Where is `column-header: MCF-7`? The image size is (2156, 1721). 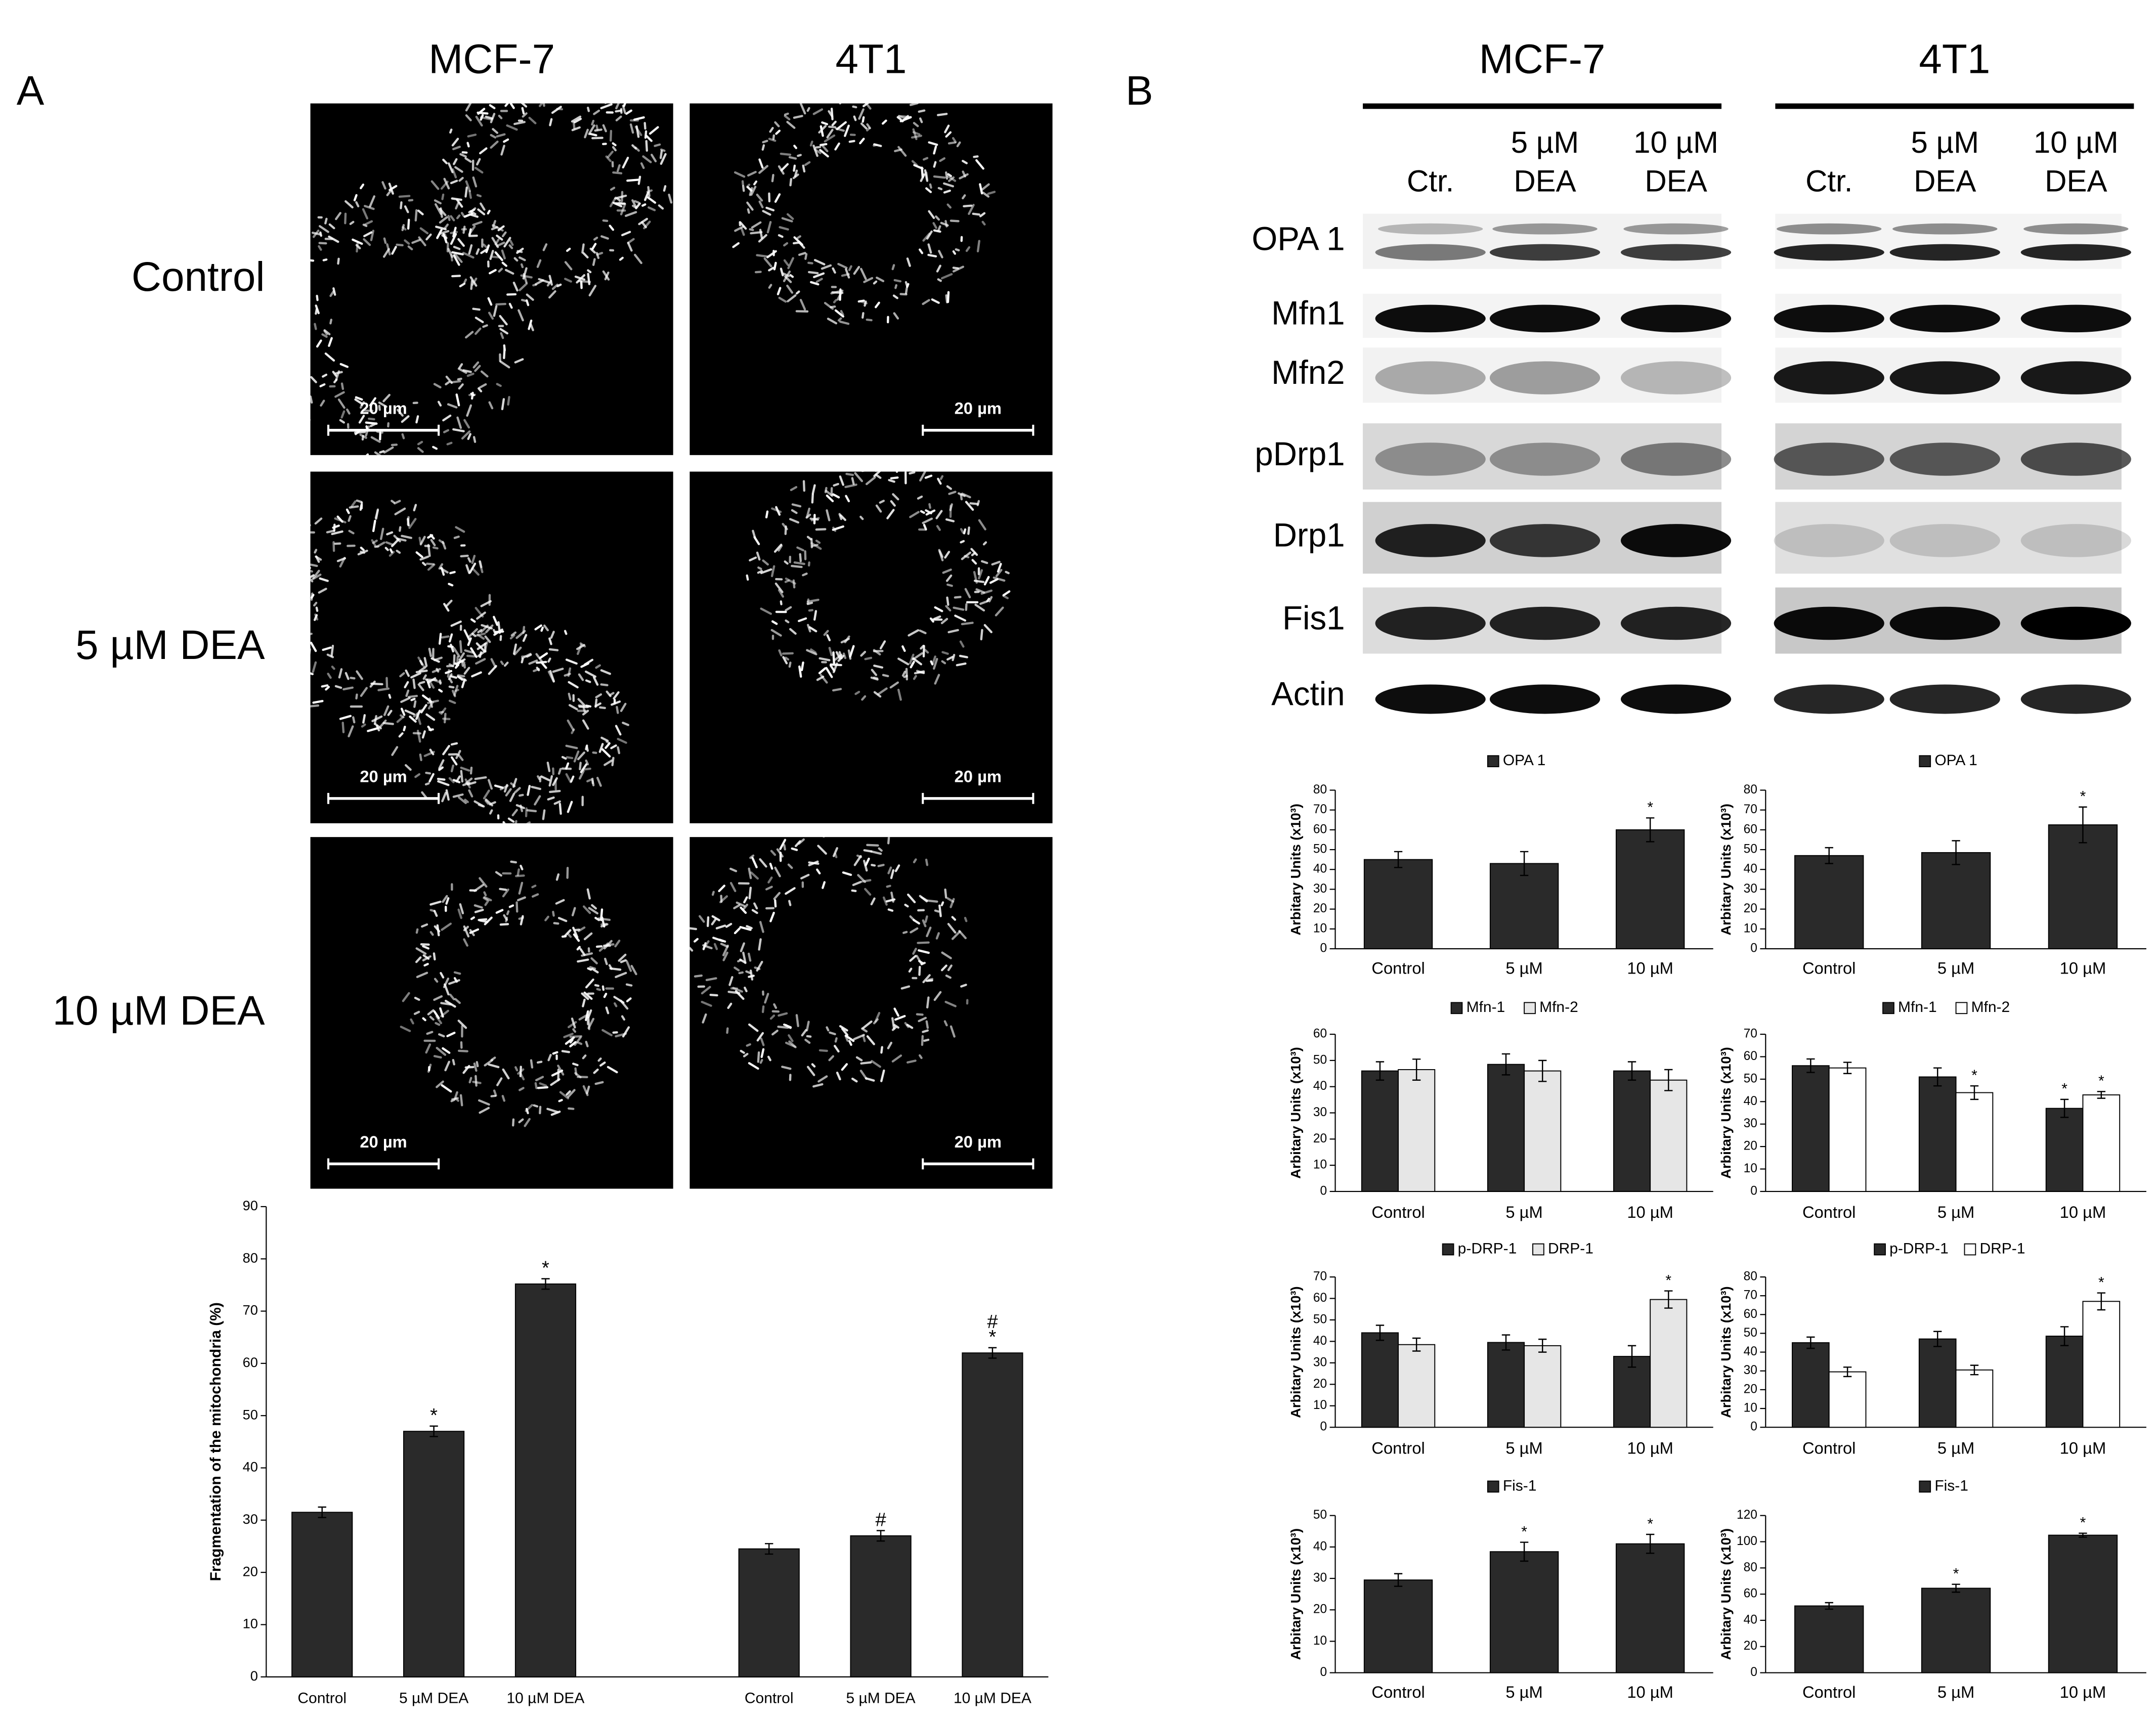 column-header: MCF-7 is located at coordinates (491, 59).